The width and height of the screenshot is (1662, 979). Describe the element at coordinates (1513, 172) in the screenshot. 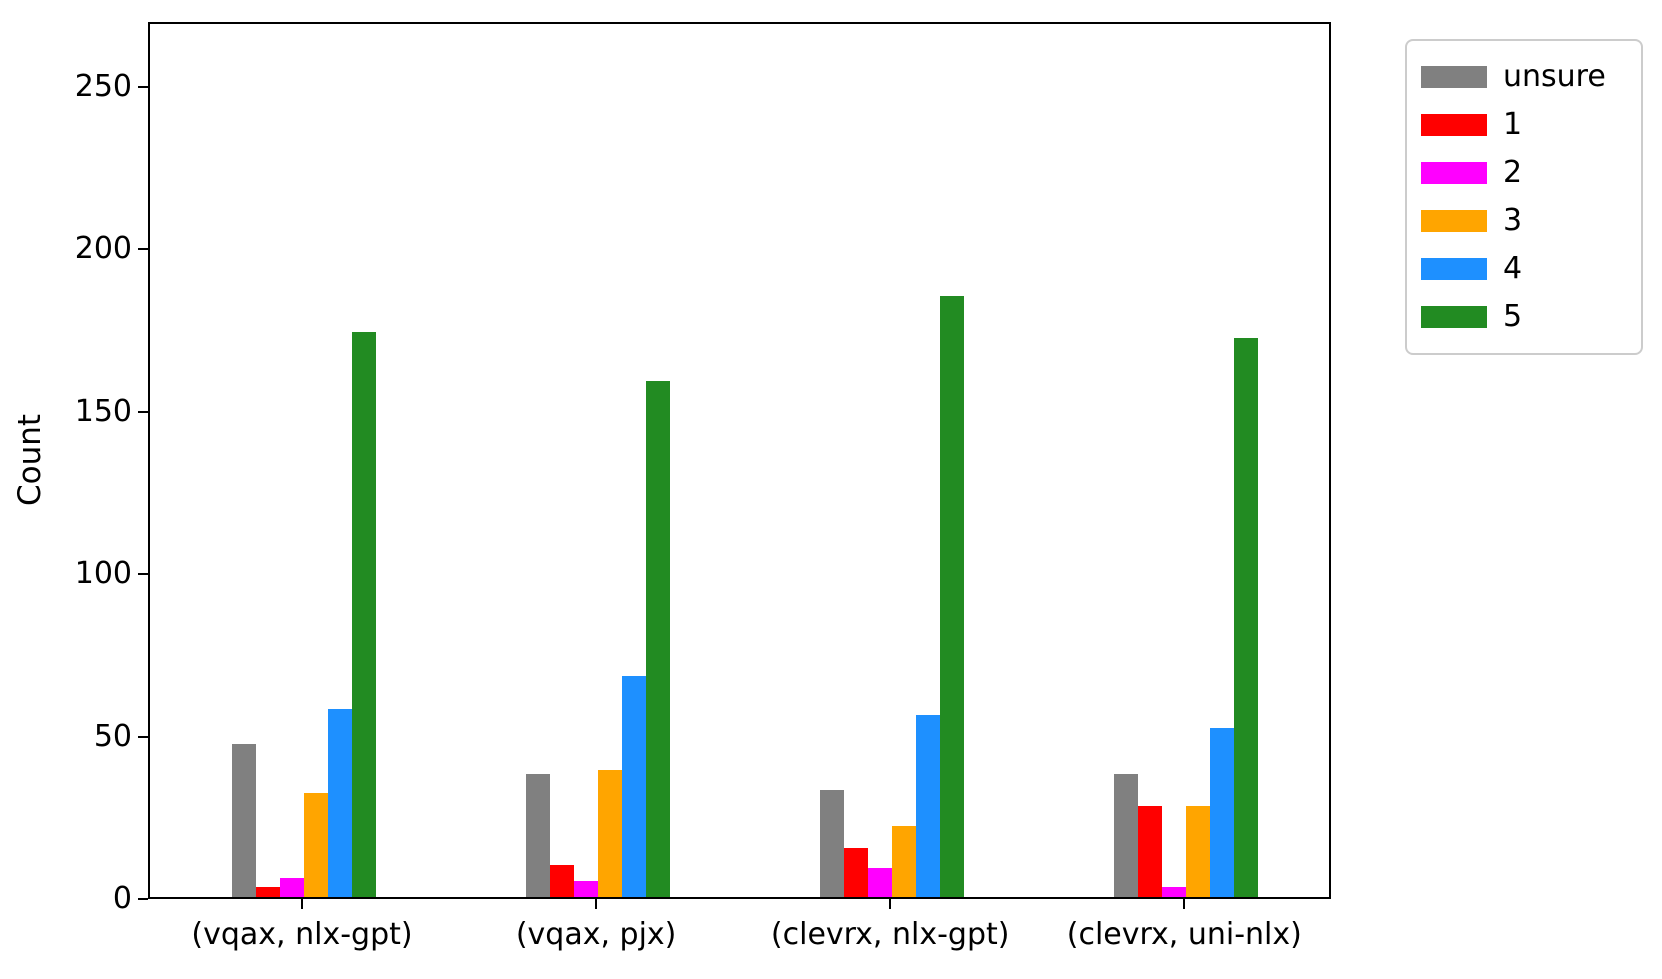

I see `legend-label: 2` at that location.